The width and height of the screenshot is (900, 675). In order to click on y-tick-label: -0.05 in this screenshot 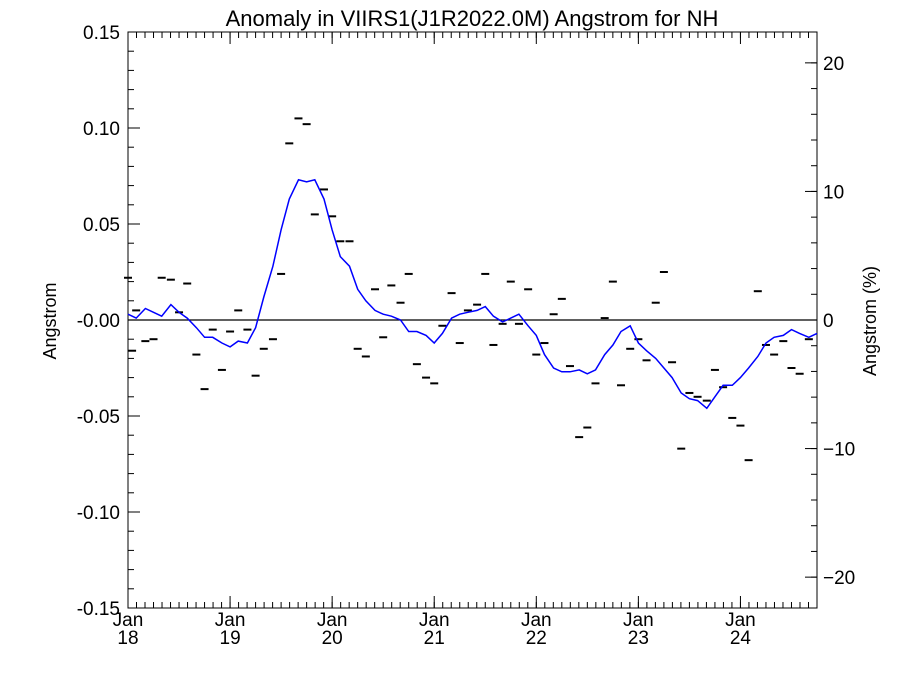, I will do `click(98, 417)`.